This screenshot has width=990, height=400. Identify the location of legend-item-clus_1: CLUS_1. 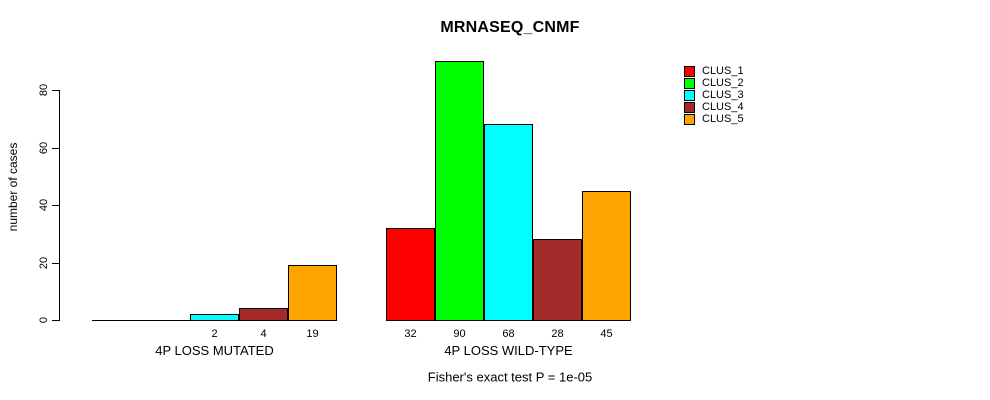
(714, 71).